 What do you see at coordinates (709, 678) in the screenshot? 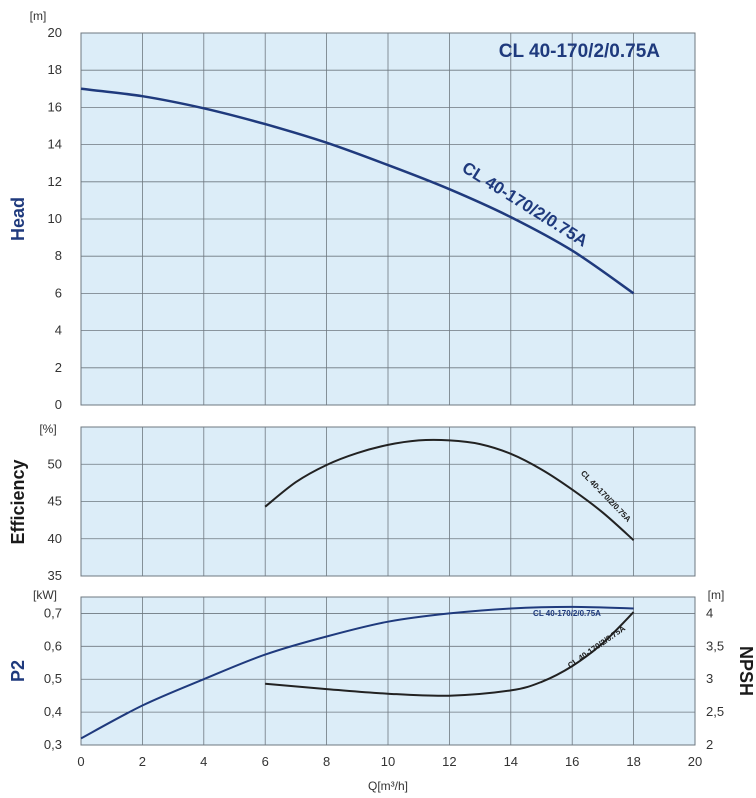
I see `npsh-y-tick-label: 3` at bounding box center [709, 678].